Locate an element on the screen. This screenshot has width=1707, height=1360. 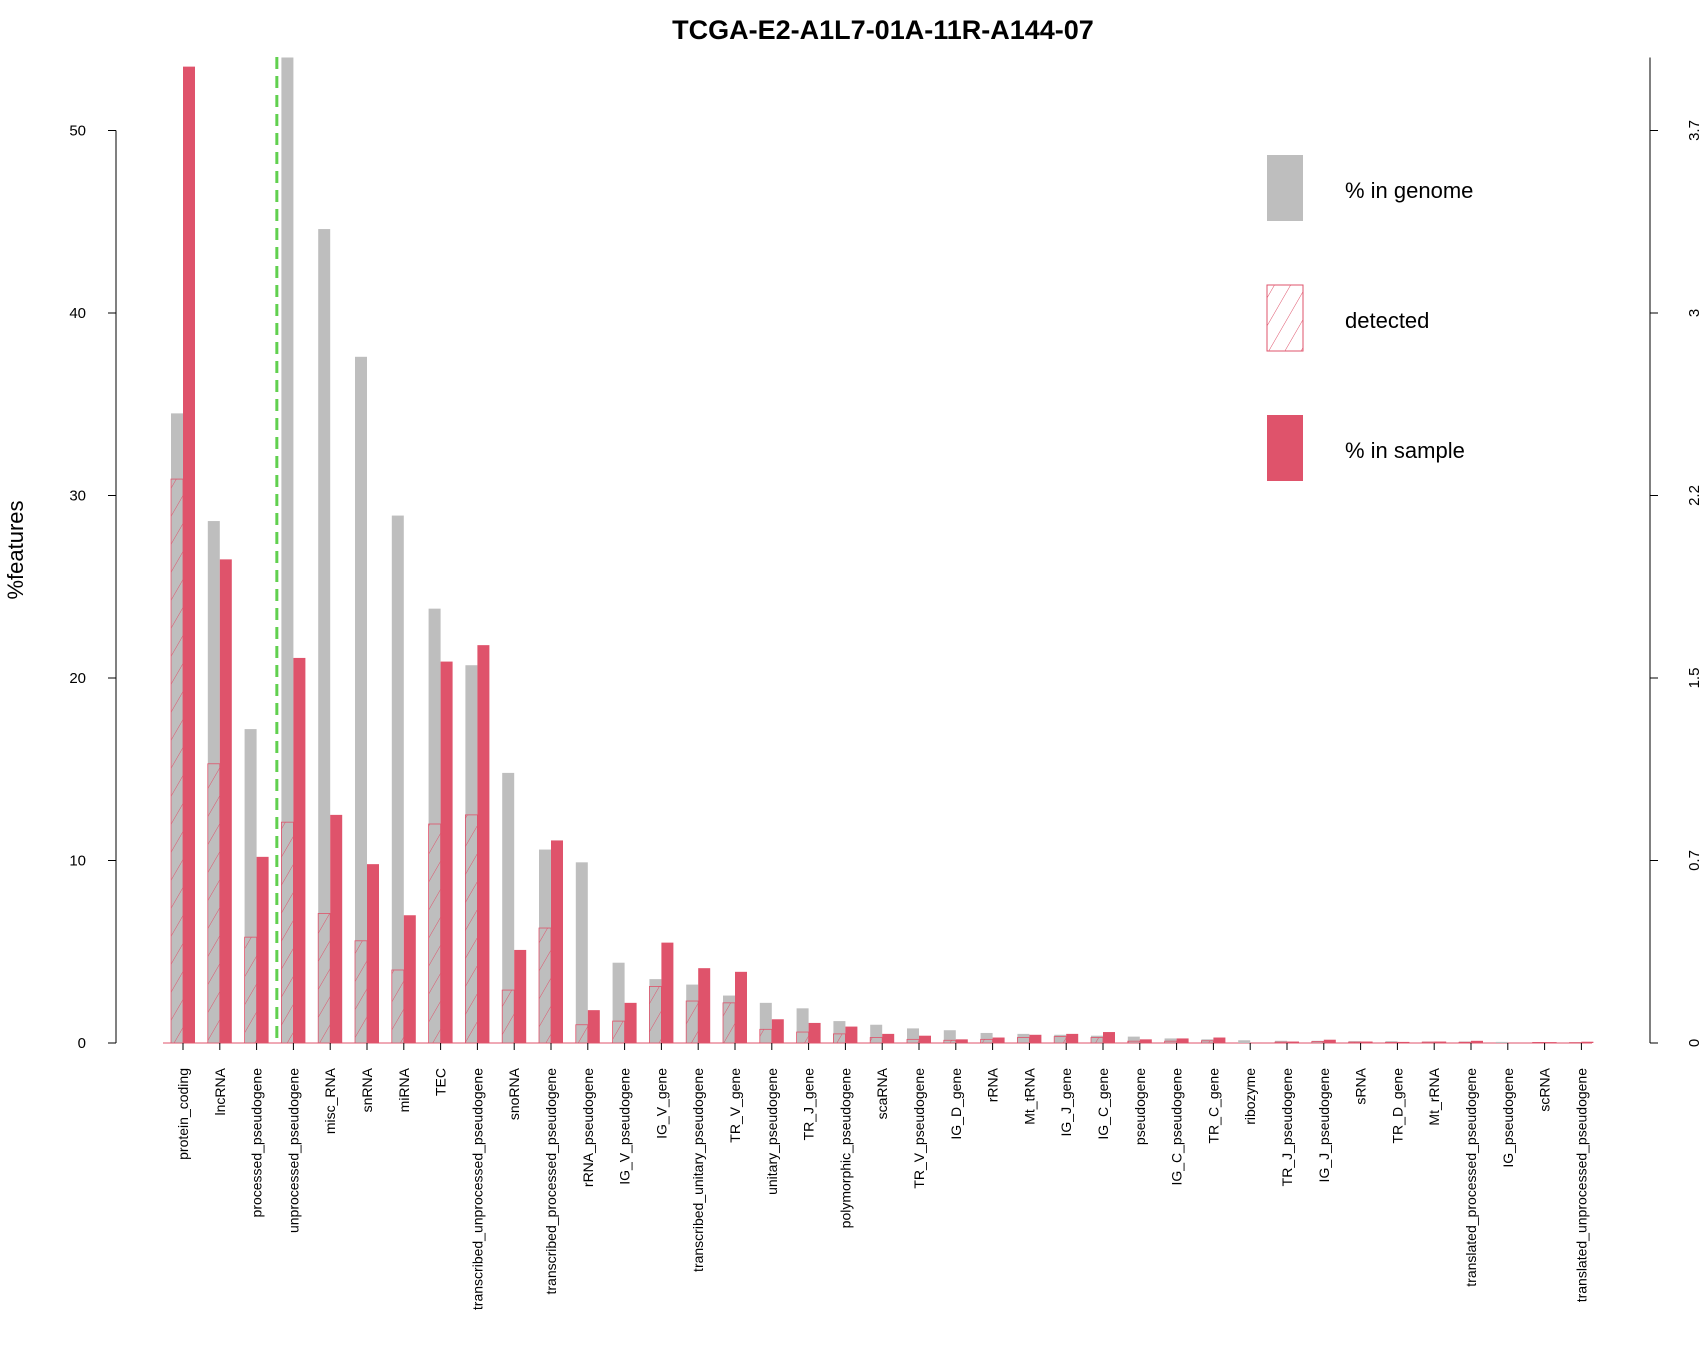
x-tick-label: TR_C_gene is located at coordinates (1213, 1106).